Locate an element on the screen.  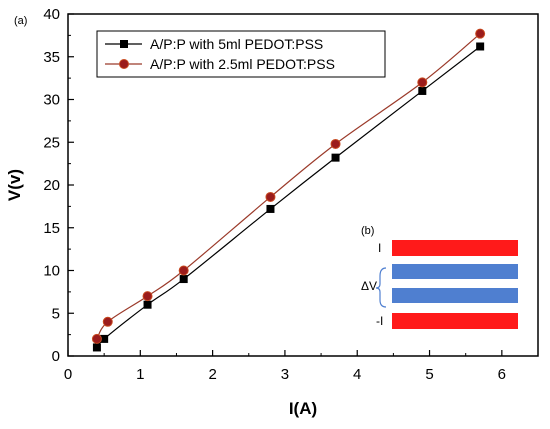
y-tick-label: 25 is located at coordinates (51, 142).